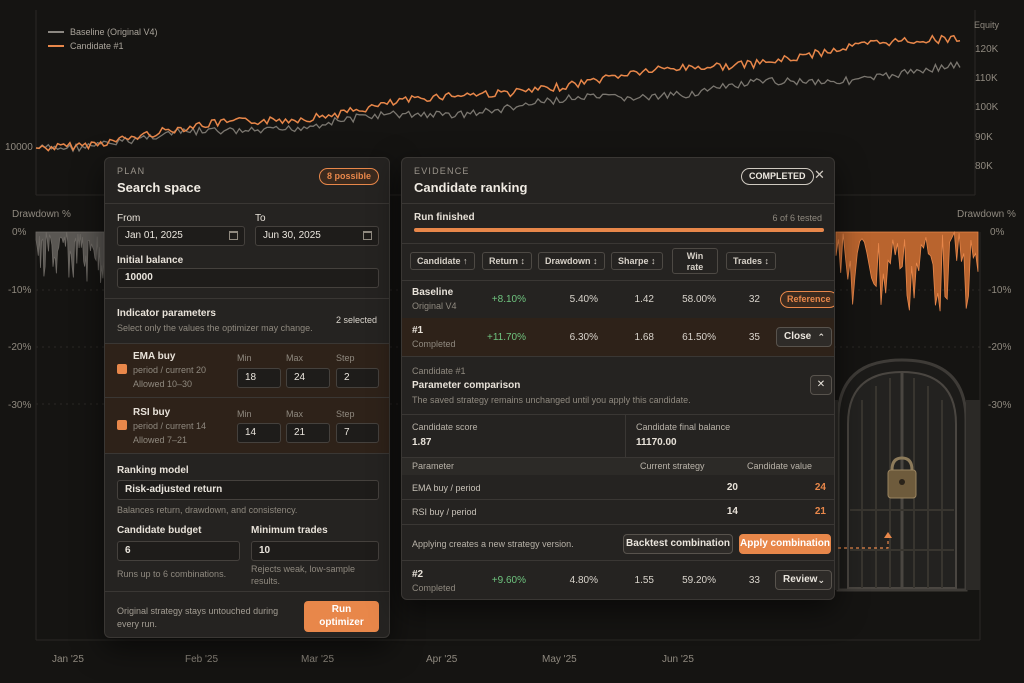  Describe the element at coordinates (444, 512) in the screenshot. I see `param-name: RSI buy / period` at that location.